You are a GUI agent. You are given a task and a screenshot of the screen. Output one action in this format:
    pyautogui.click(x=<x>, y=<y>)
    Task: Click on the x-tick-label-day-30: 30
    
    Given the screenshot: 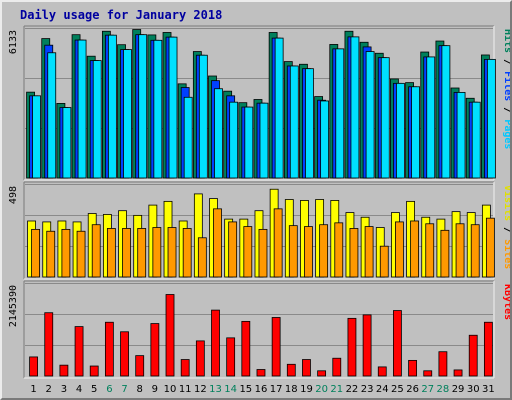 What is the action you would take?
    pyautogui.click(x=473, y=389)
    